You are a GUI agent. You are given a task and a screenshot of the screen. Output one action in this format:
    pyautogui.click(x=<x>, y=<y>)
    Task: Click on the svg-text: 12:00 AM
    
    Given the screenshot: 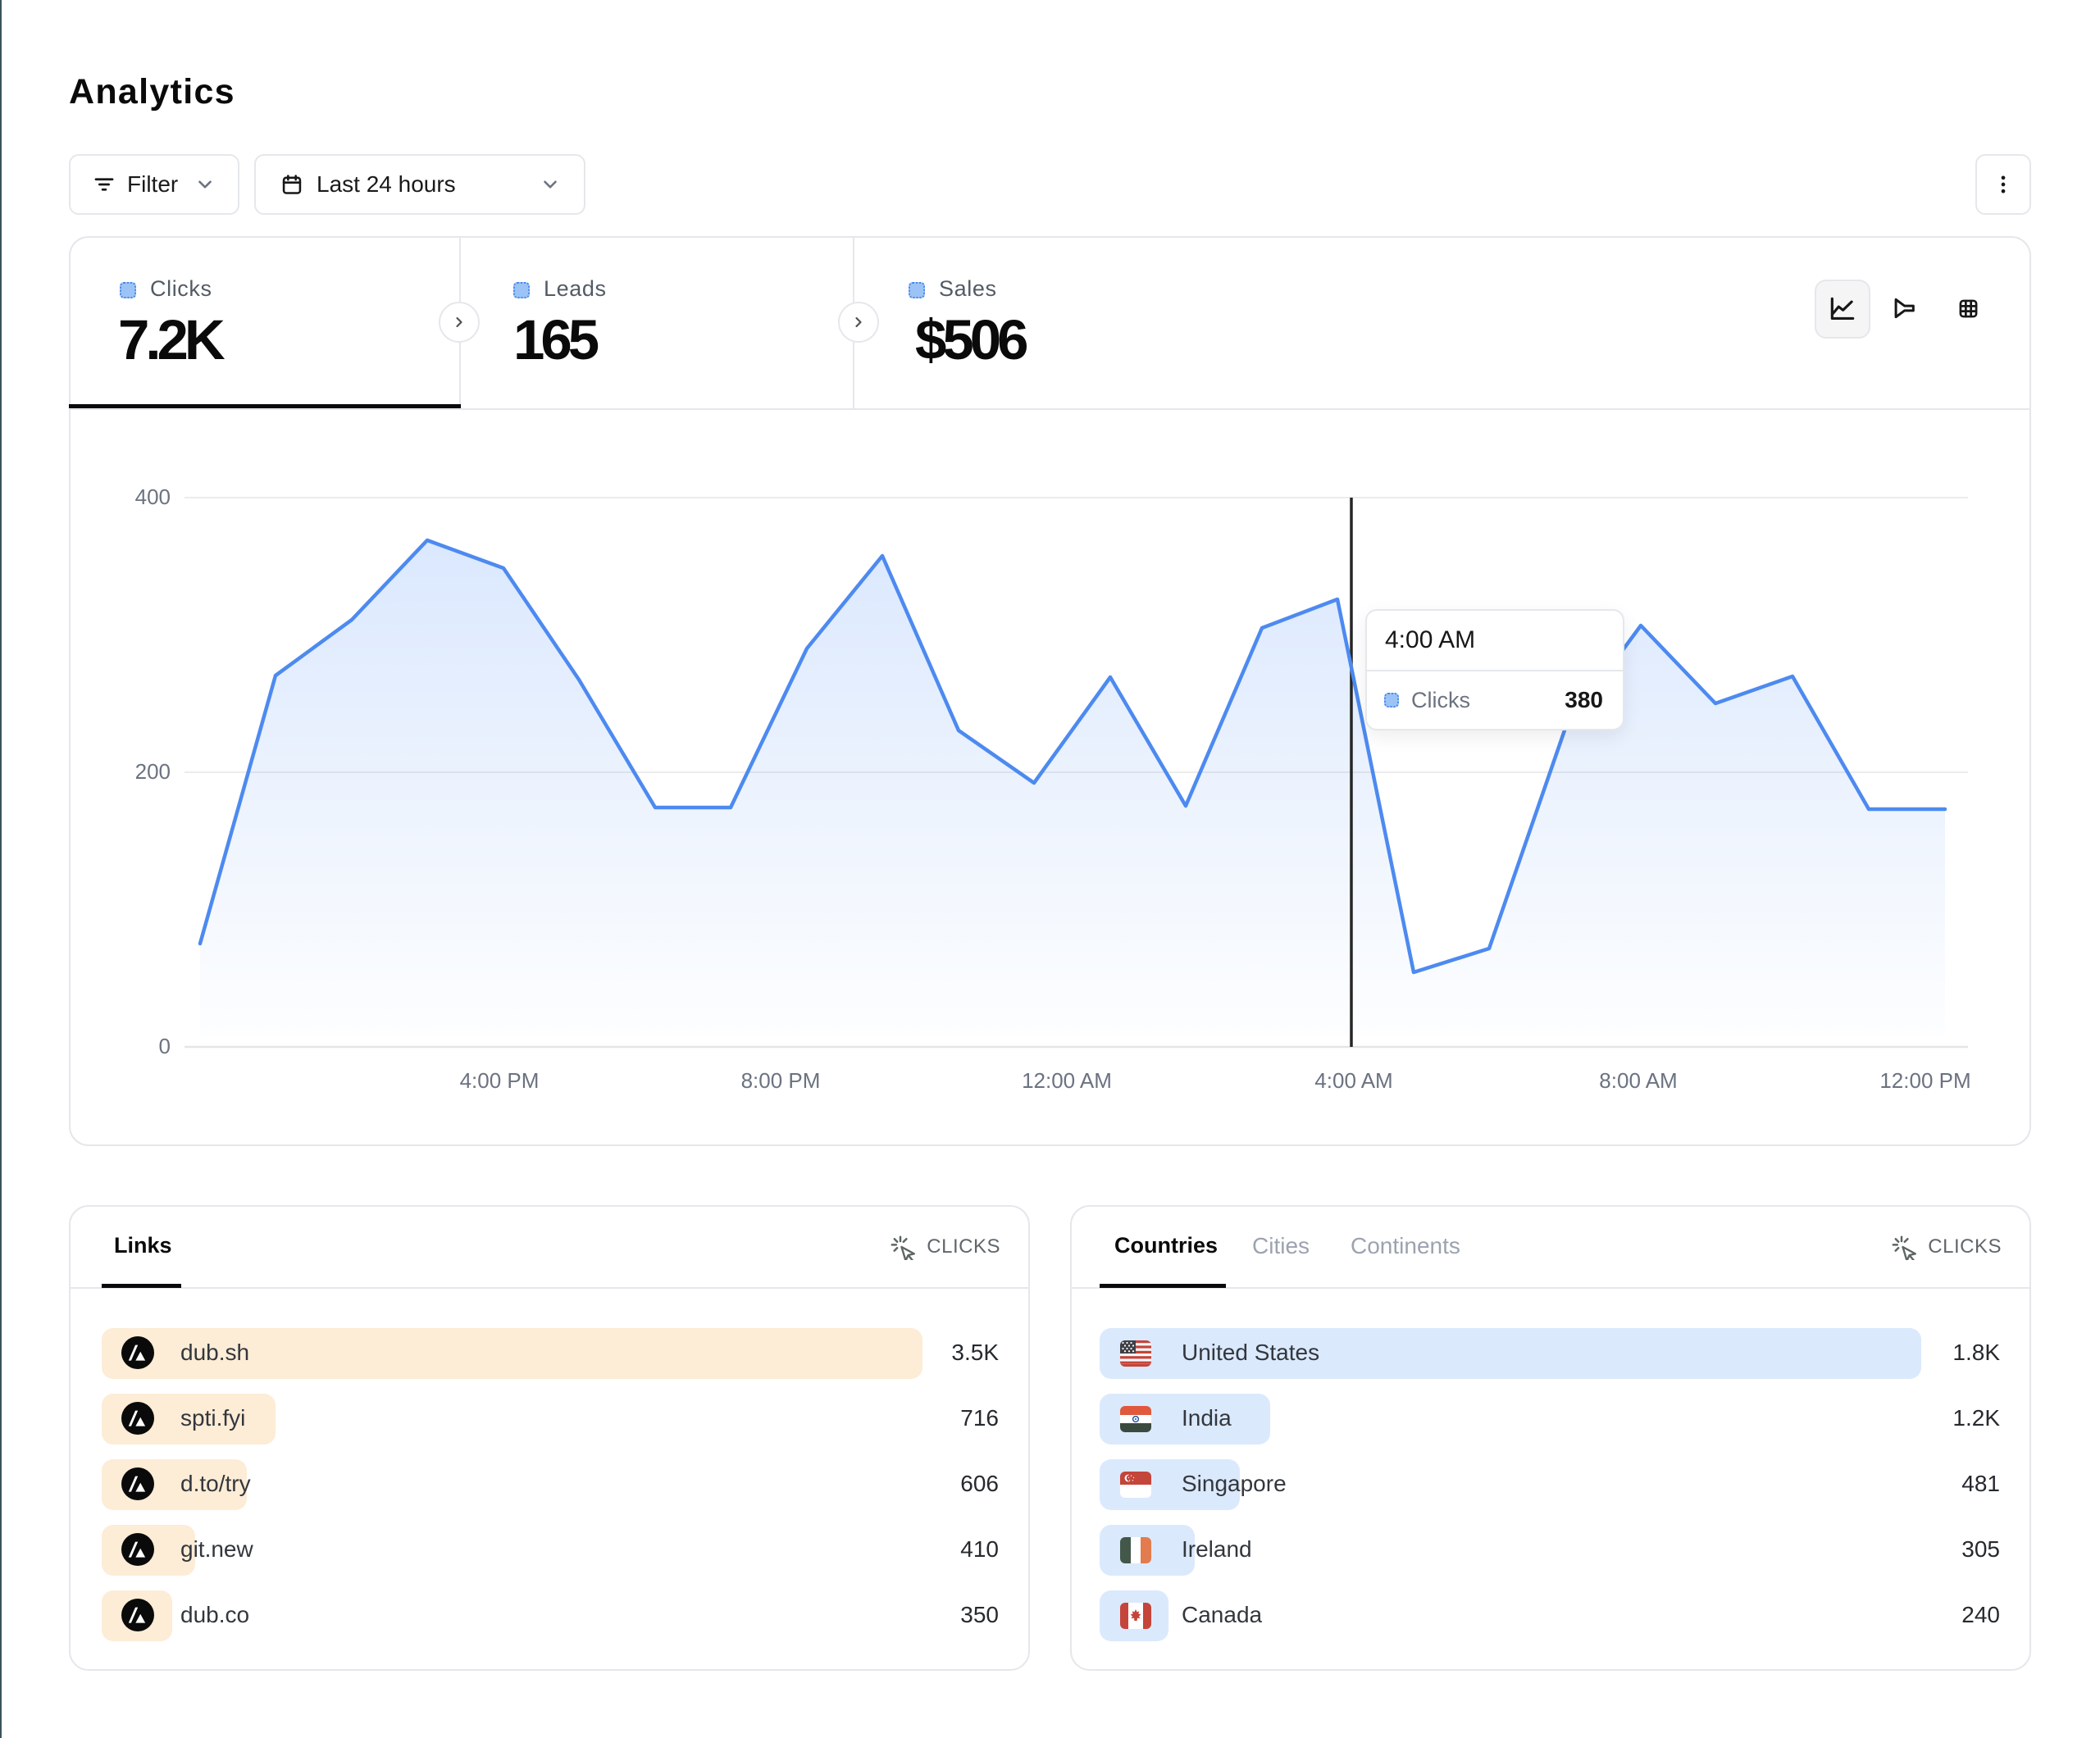 What is the action you would take?
    pyautogui.click(x=1067, y=1080)
    